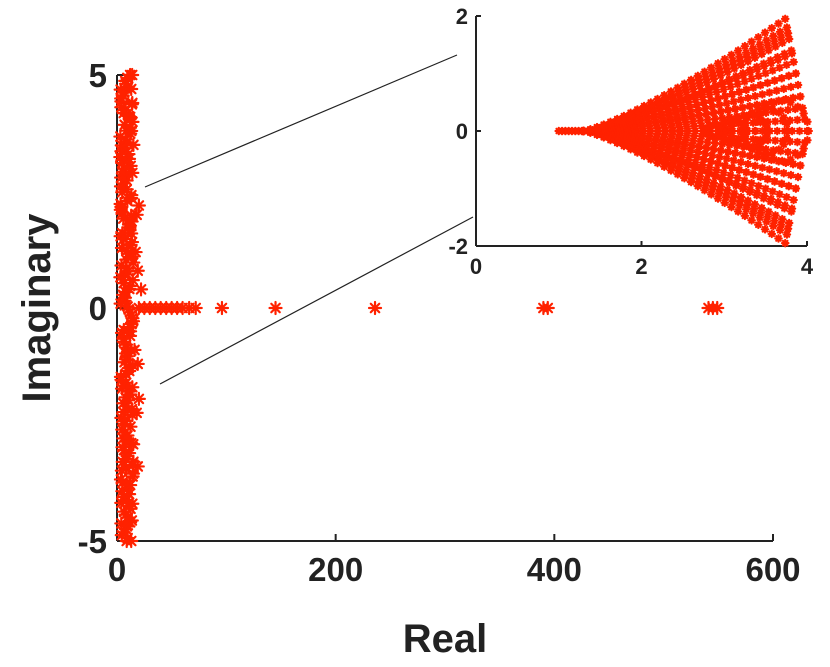 The width and height of the screenshot is (830, 667). Describe the element at coordinates (458, 246) in the screenshot. I see `inset-y-tick-label: -2` at that location.